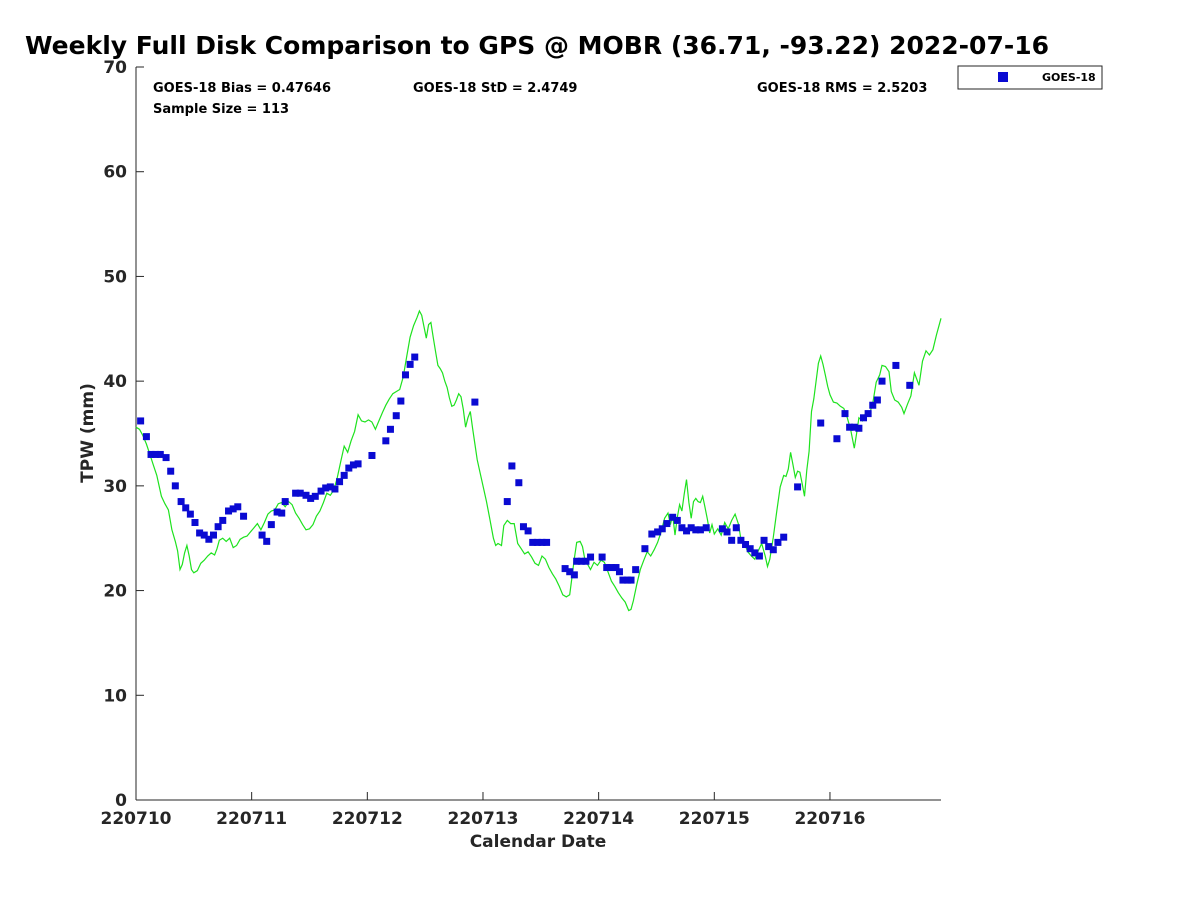  What do you see at coordinates (1069, 77) in the screenshot?
I see `legend-label: GOES-18` at bounding box center [1069, 77].